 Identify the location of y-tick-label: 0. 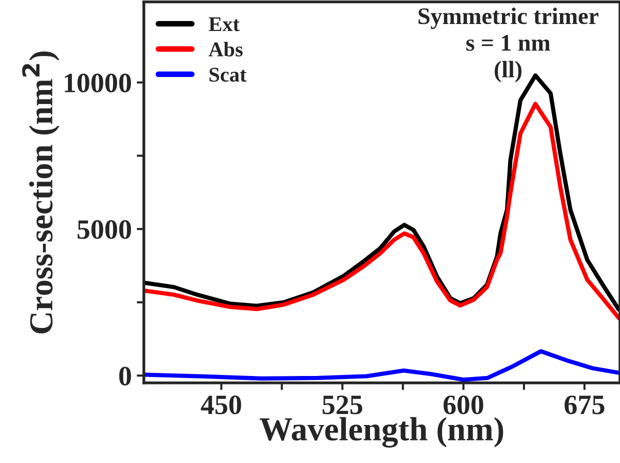
(125, 376).